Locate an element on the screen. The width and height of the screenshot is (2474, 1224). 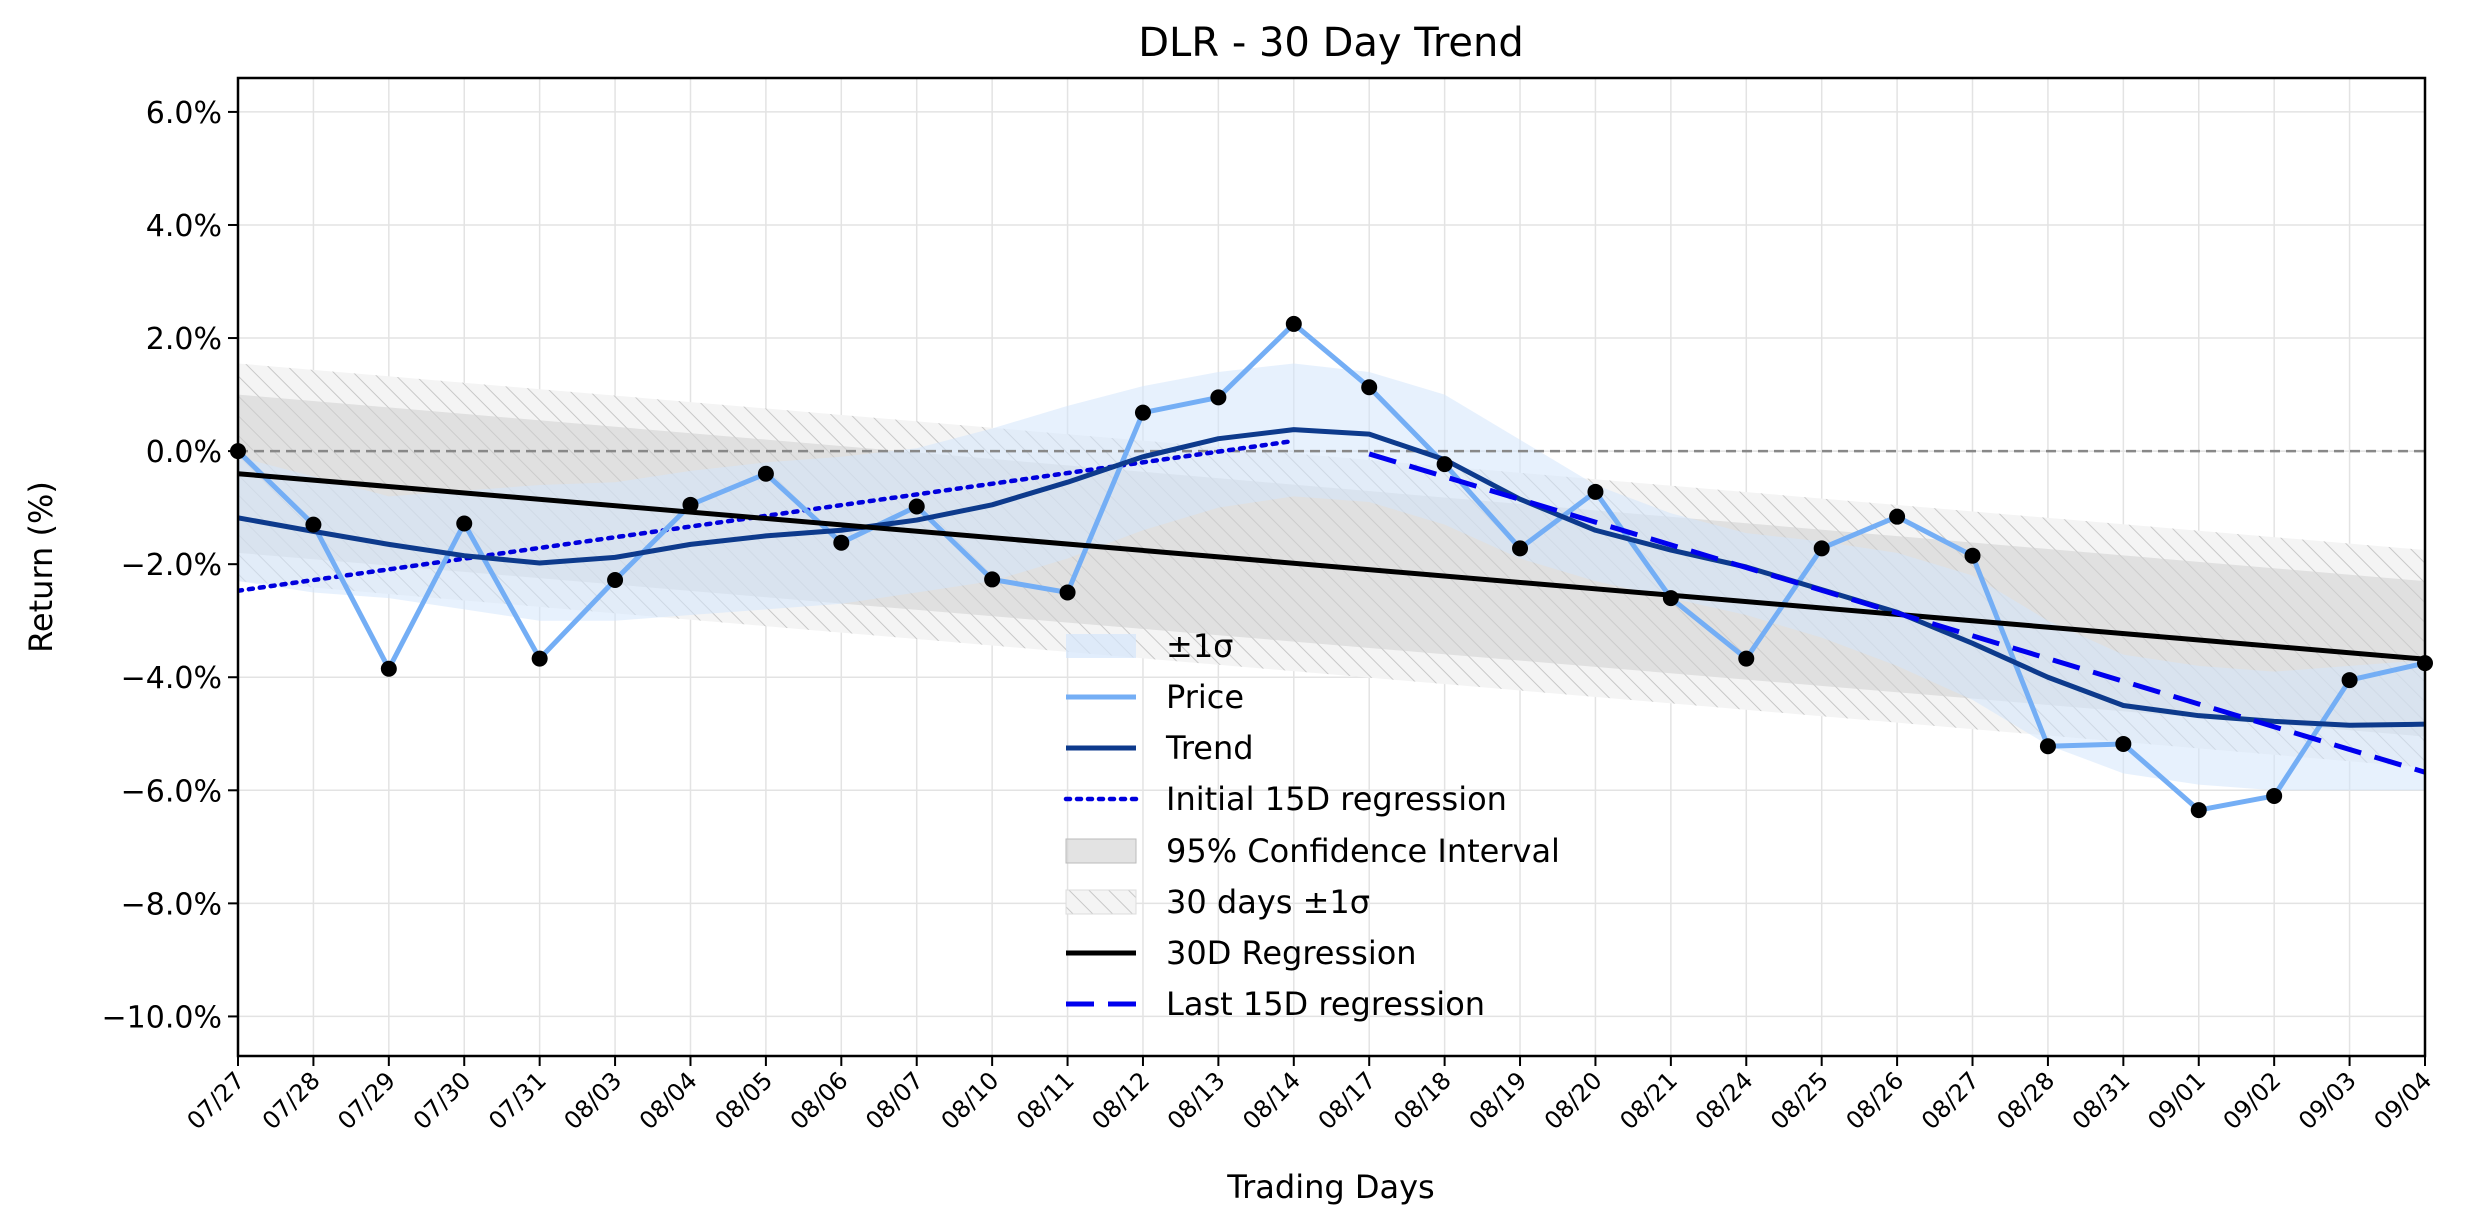
x-tick-label: 08/04 is located at coordinates (668, 1100).